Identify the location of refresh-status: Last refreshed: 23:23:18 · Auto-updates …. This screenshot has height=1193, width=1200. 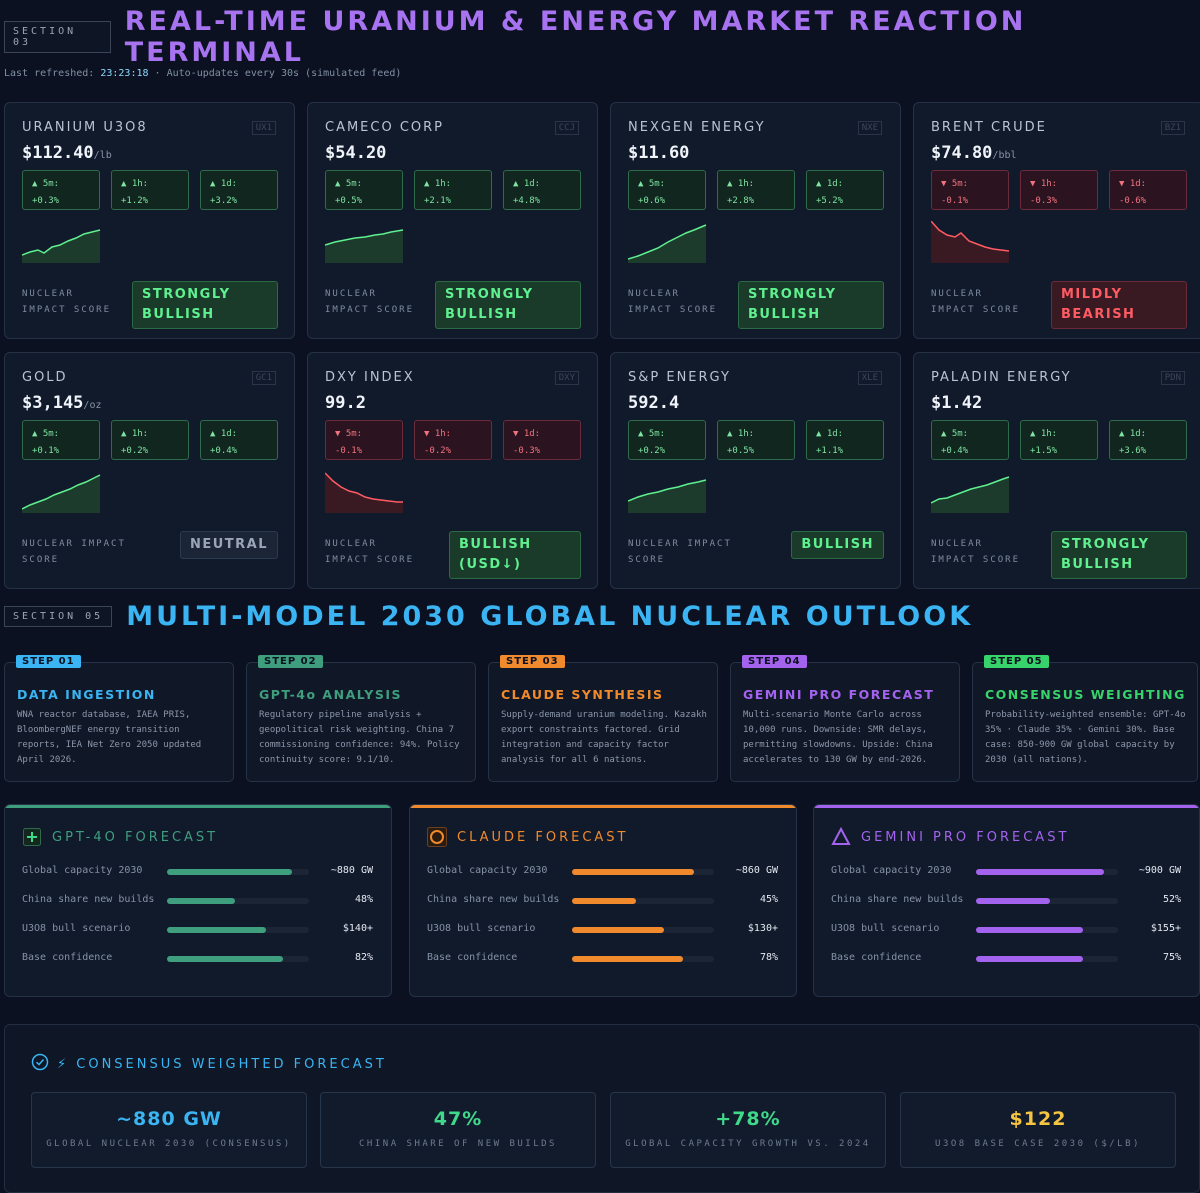
(202, 73).